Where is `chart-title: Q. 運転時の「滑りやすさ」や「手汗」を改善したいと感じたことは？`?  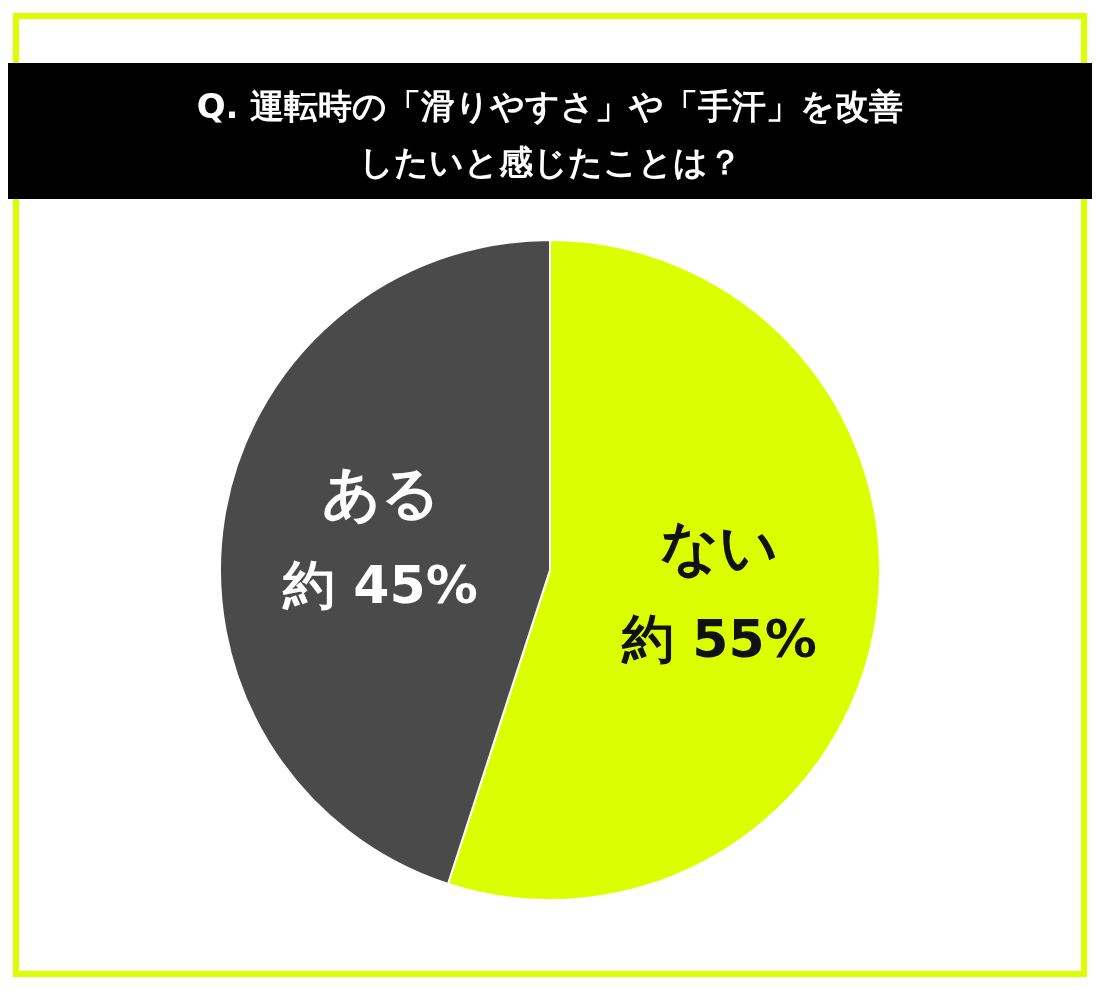 chart-title: Q. 運転時の「滑りやすさ」や「手汗」を改善したいと感じたことは？ is located at coordinates (550, 134).